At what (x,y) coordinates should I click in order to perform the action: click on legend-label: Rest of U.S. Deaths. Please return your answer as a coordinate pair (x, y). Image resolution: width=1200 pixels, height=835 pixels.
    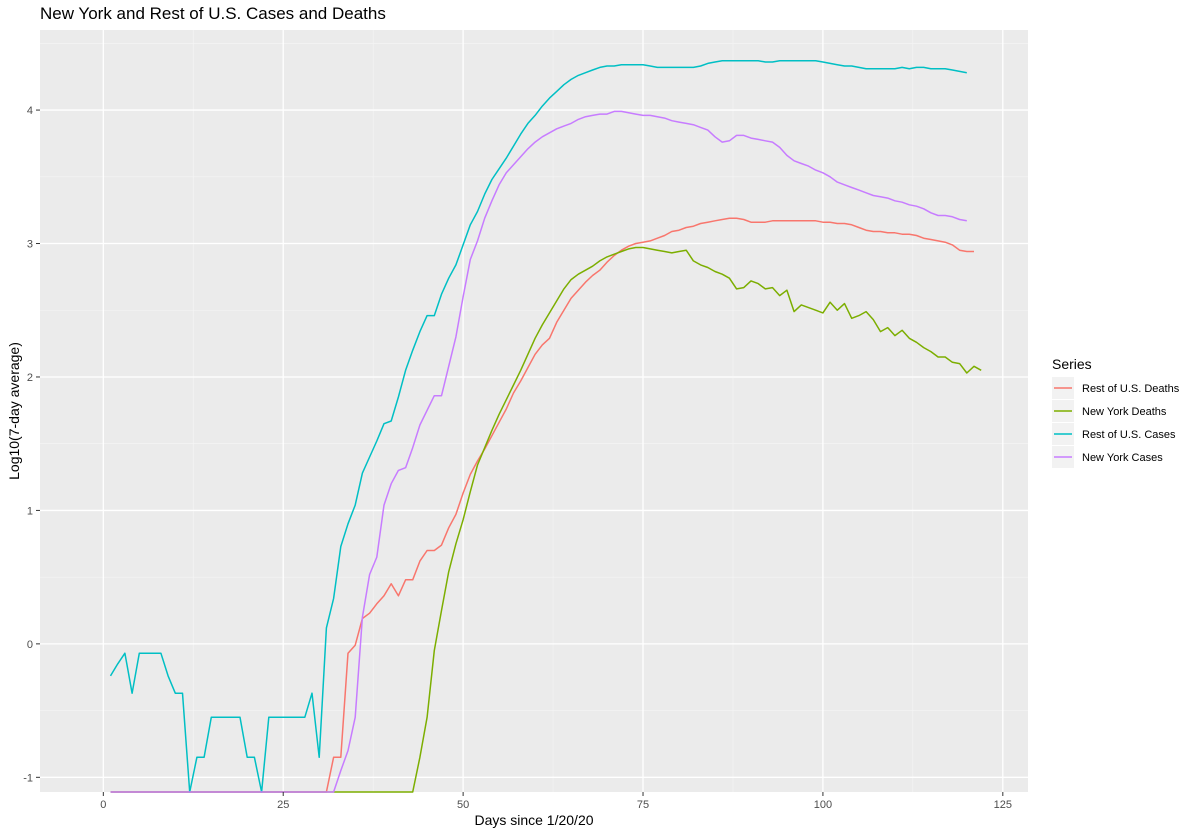
    Looking at the image, I should click on (1131, 389).